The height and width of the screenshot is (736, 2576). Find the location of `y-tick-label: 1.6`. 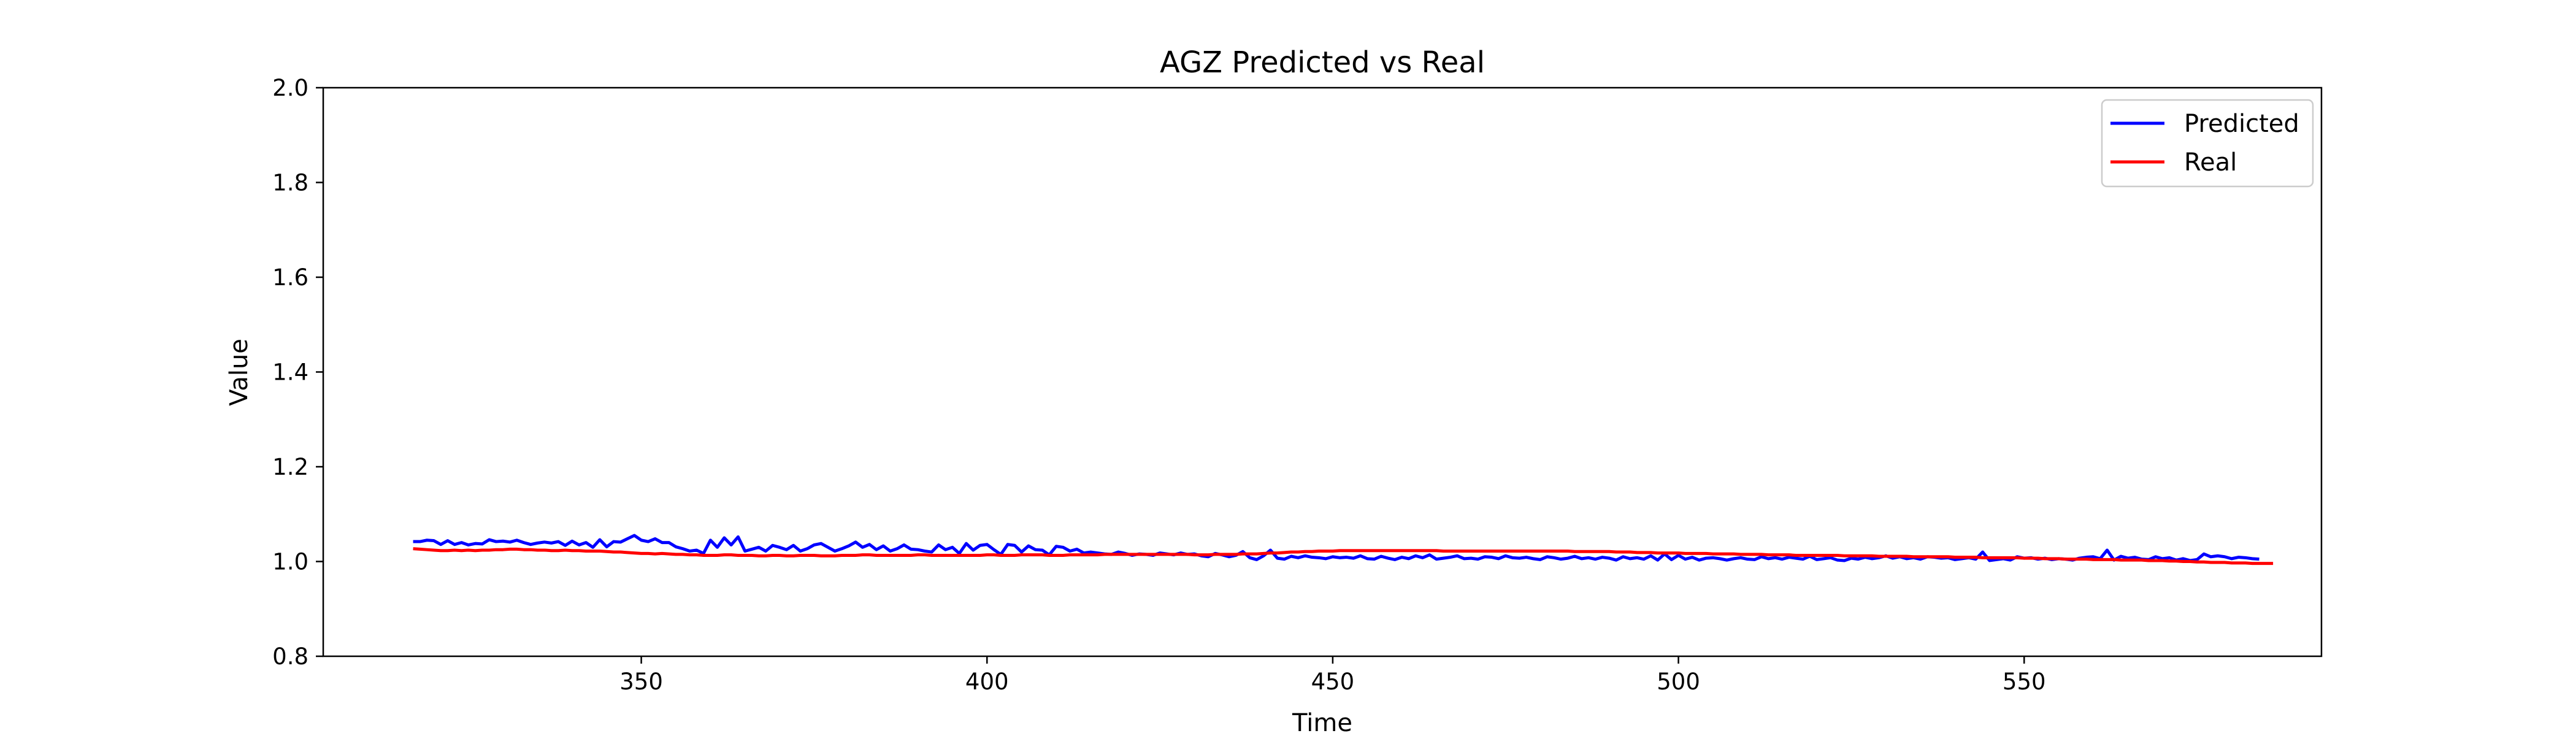

y-tick-label: 1.6 is located at coordinates (290, 277).